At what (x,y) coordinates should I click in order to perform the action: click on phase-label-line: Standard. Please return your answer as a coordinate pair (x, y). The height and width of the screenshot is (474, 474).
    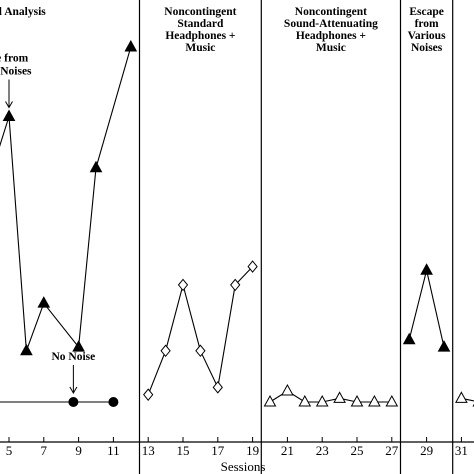
    Looking at the image, I should click on (200, 24).